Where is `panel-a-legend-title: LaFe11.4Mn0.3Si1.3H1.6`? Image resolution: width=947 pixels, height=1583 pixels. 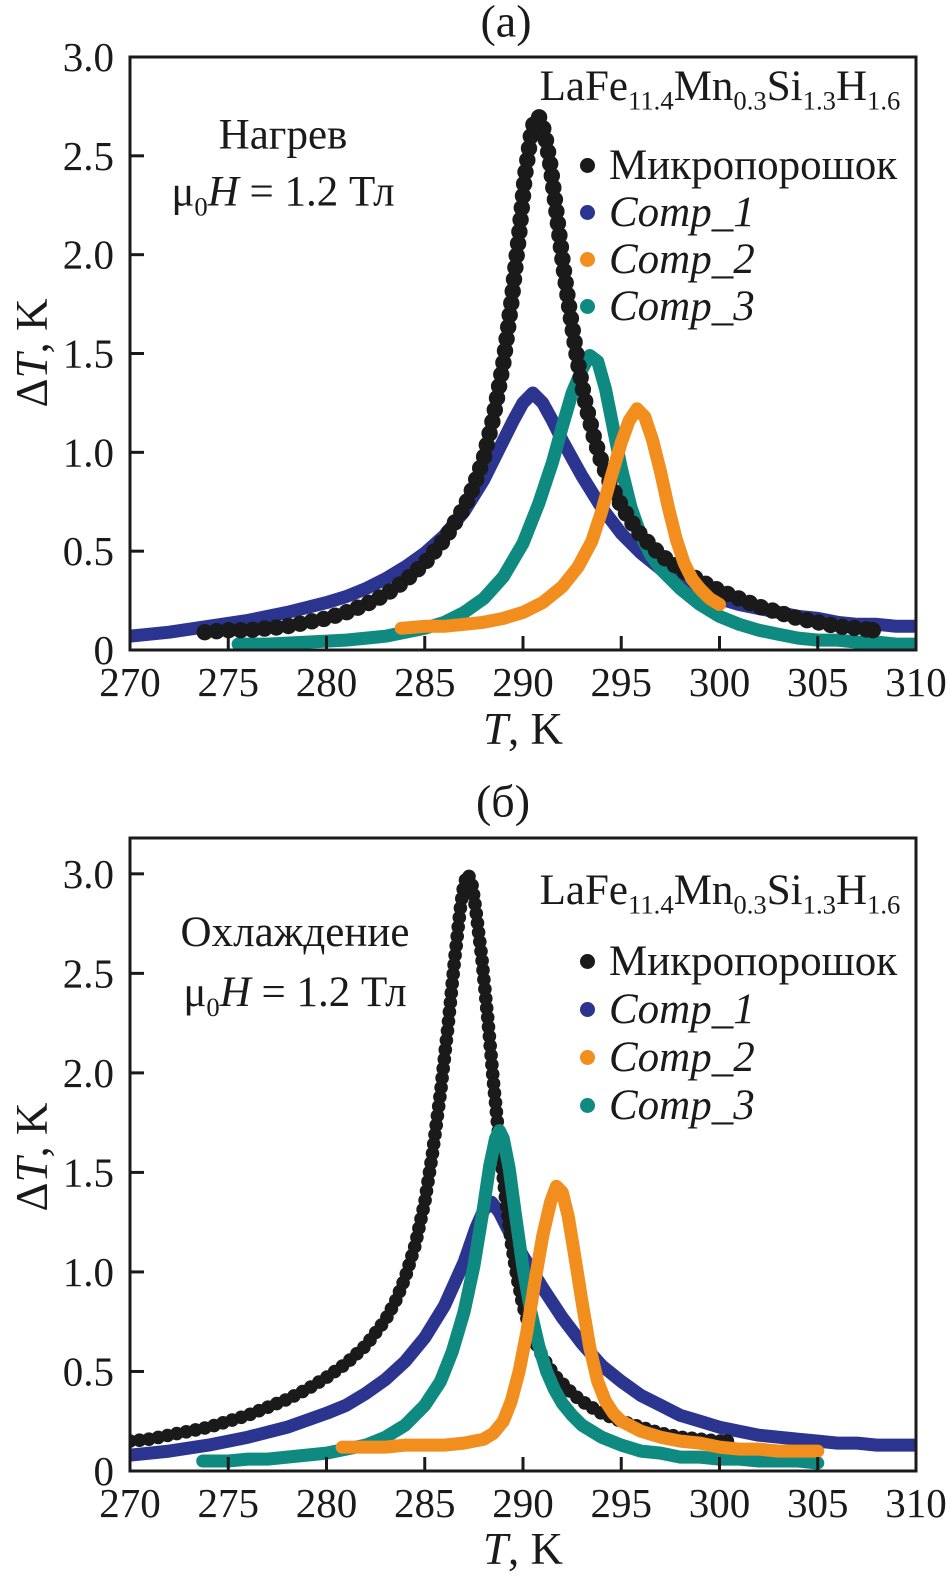 panel-a-legend-title: LaFe11.4Mn0.3Si1.3H1.6 is located at coordinates (720, 89).